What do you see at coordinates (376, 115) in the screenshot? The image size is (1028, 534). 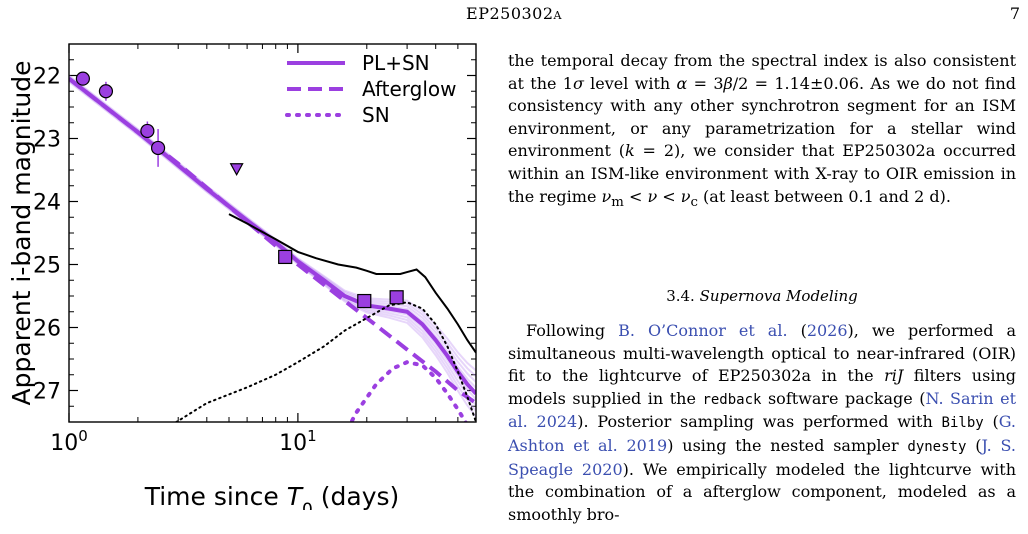 I see `legend-label-sn: SN` at bounding box center [376, 115].